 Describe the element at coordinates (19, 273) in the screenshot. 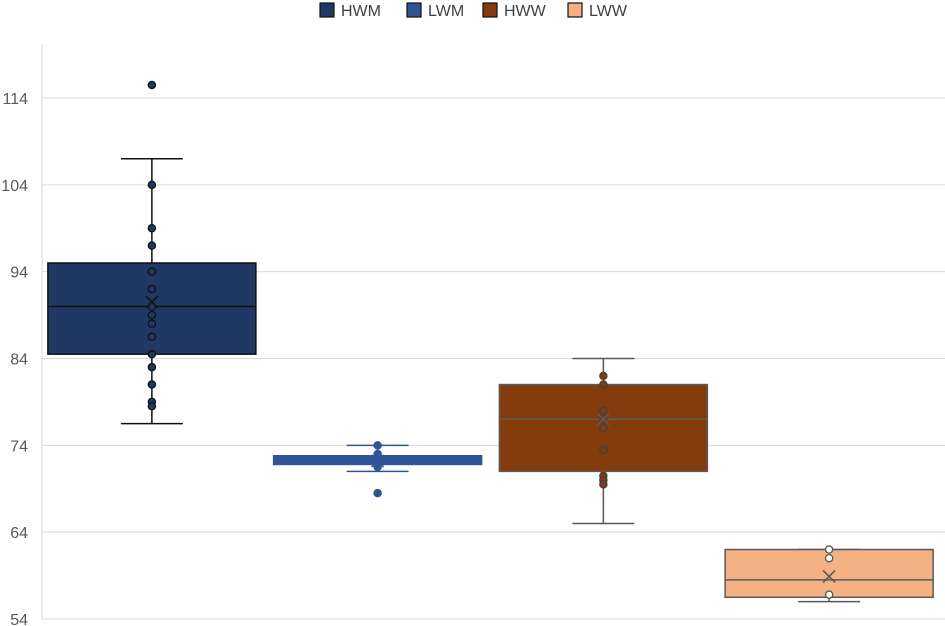

I see `y-tick-label: 94` at that location.